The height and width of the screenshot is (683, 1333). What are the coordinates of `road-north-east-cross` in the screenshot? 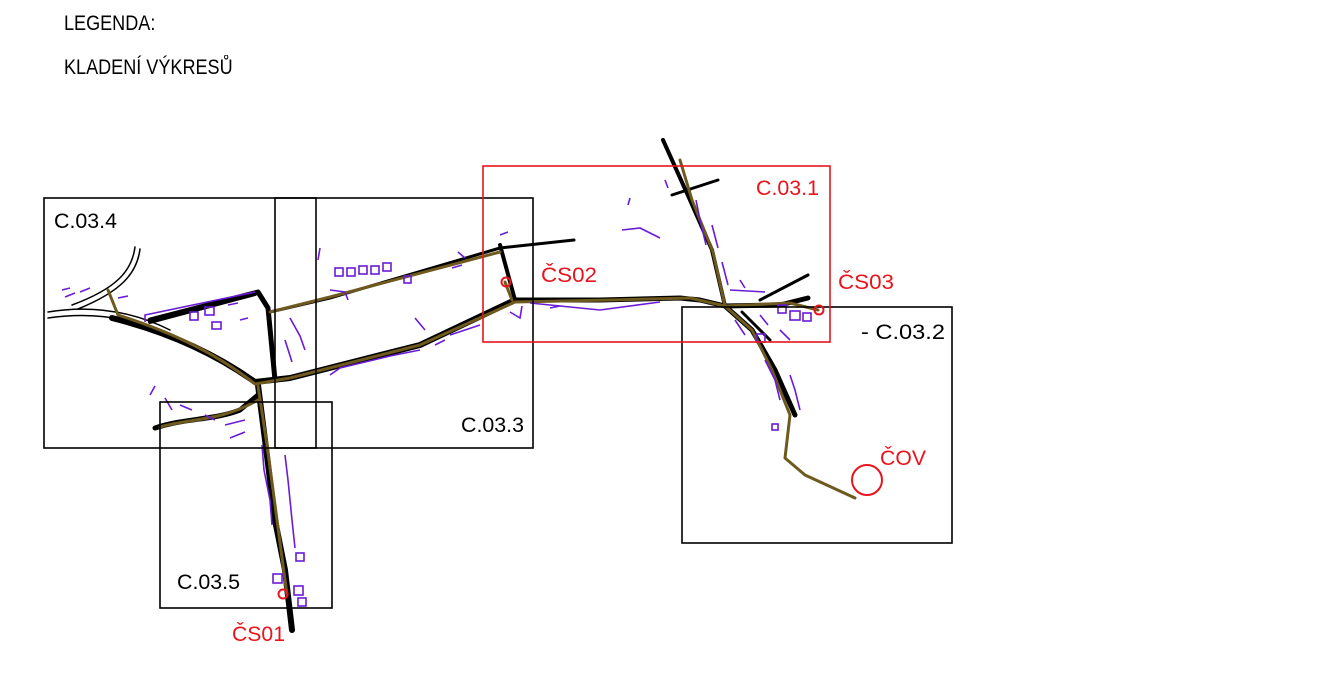 It's located at (695, 187).